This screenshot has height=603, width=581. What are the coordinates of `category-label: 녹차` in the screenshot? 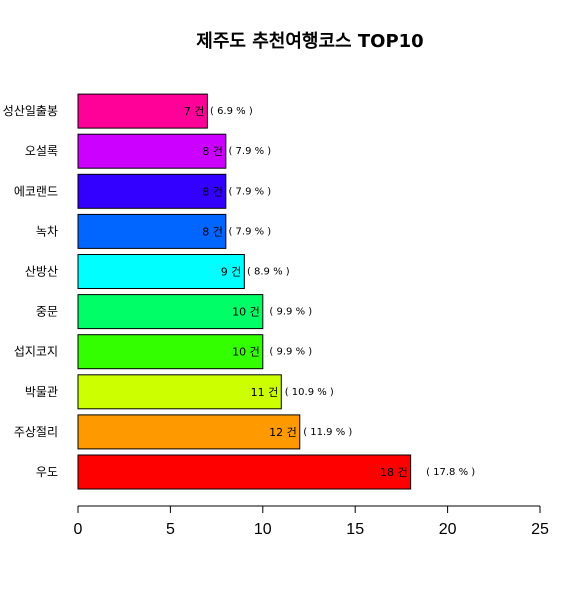 It's located at (47, 231).